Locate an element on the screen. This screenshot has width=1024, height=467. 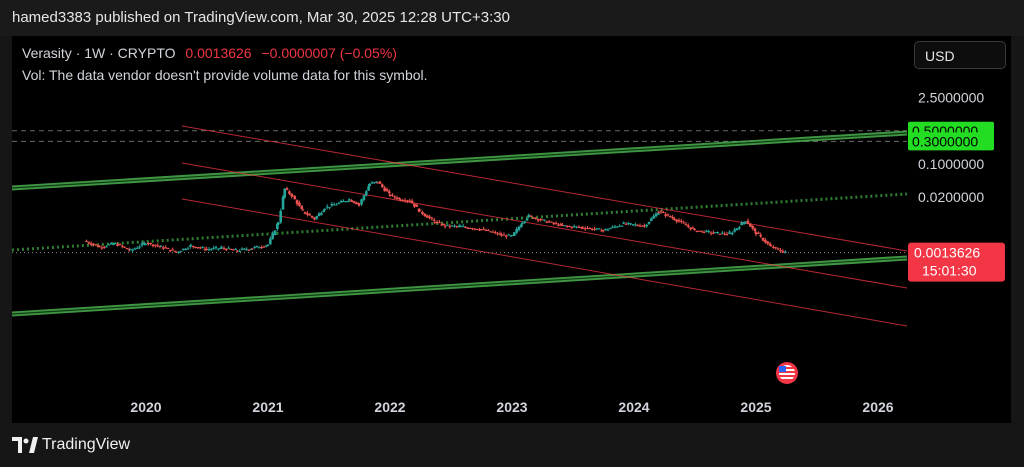
green-resistance-inner is located at coordinates (460, 160).